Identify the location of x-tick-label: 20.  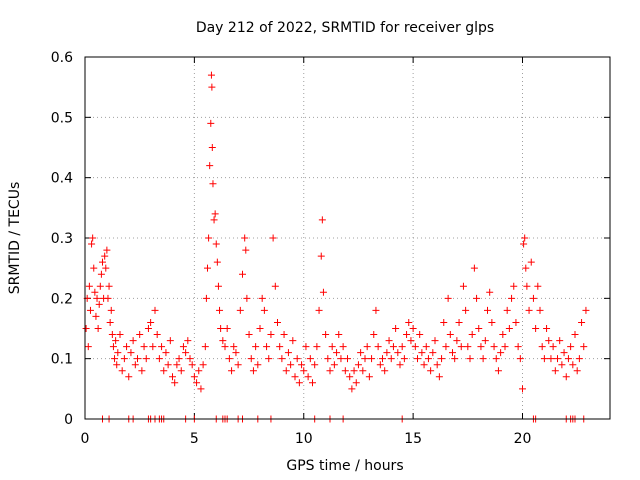
(523, 439).